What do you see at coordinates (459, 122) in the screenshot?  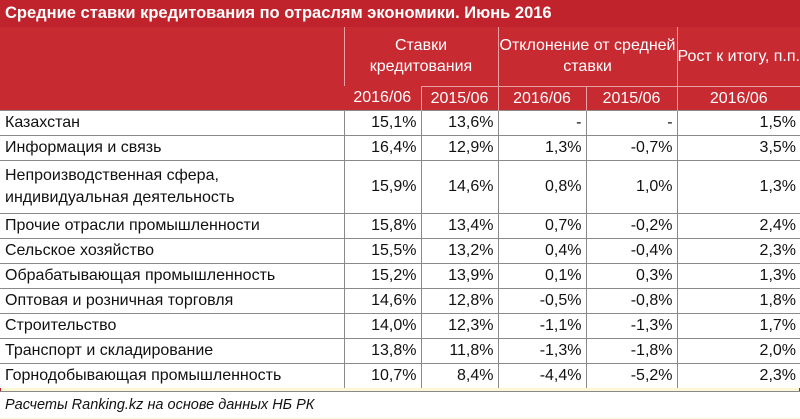 I see `value-cell: 13,6%` at bounding box center [459, 122].